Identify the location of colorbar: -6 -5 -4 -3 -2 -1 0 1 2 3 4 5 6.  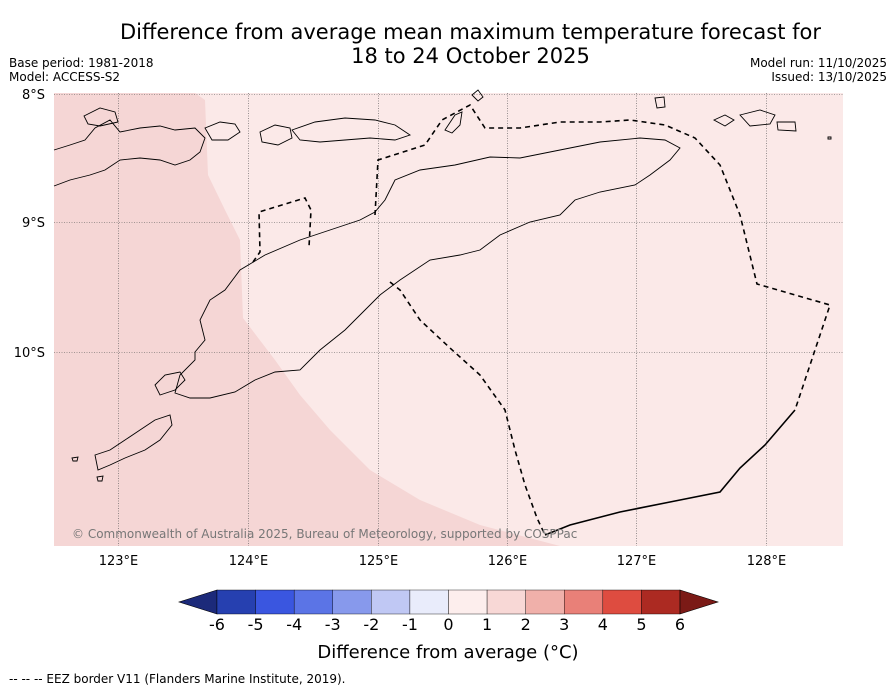
(448, 611).